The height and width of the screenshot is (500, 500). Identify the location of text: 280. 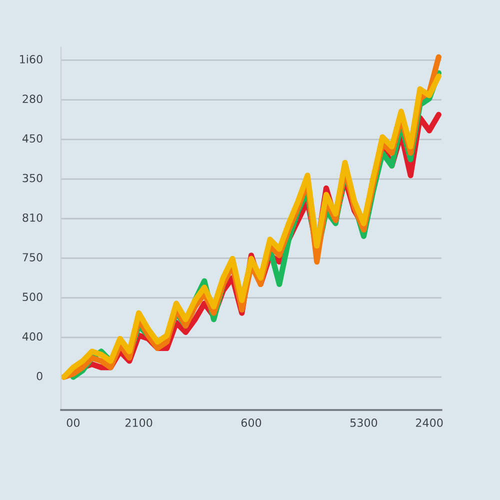
(32, 99).